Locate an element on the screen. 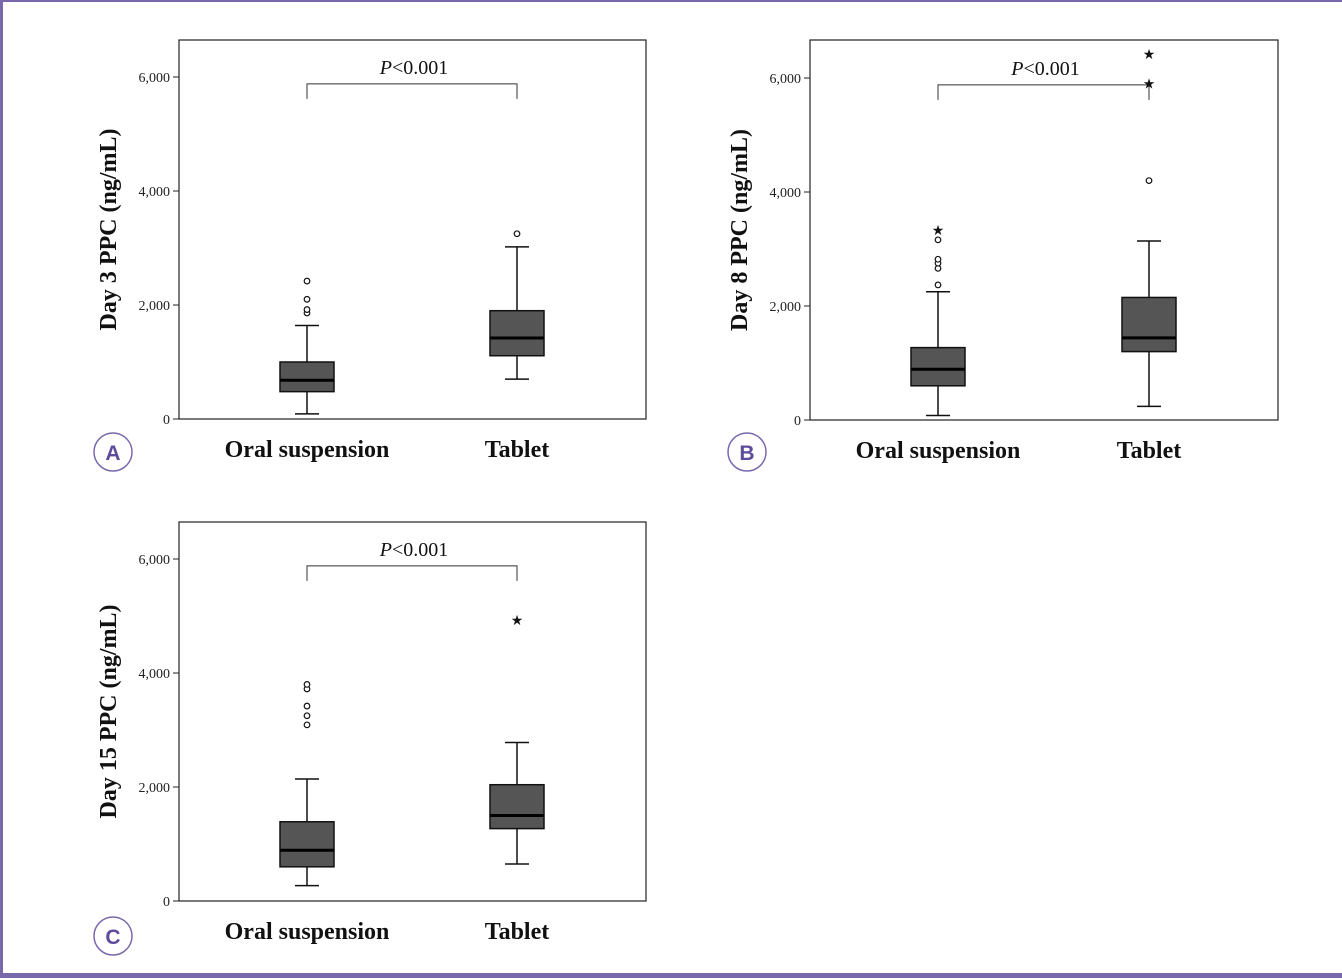  box-group: ★ Tablet is located at coordinates (517, 779).